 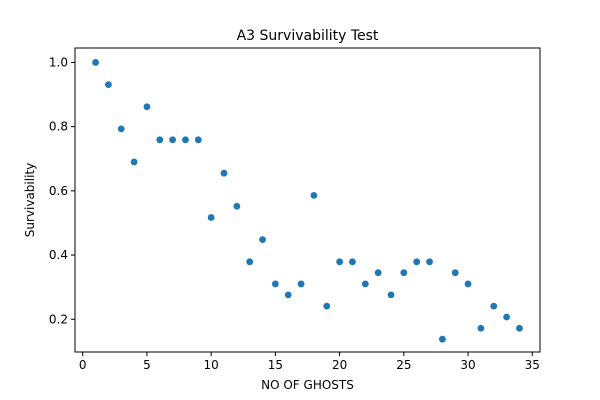 What do you see at coordinates (403, 365) in the screenshot?
I see `x-tick-label: 25` at bounding box center [403, 365].